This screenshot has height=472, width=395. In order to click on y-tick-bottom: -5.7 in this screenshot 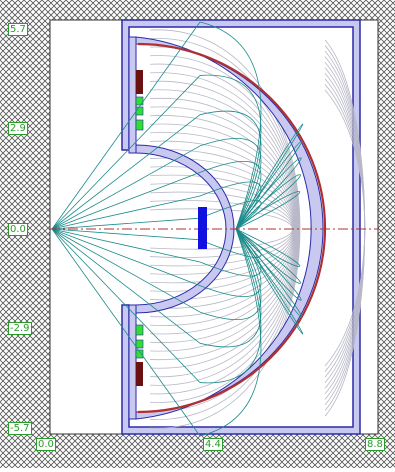, I will do `click(20, 428)`.